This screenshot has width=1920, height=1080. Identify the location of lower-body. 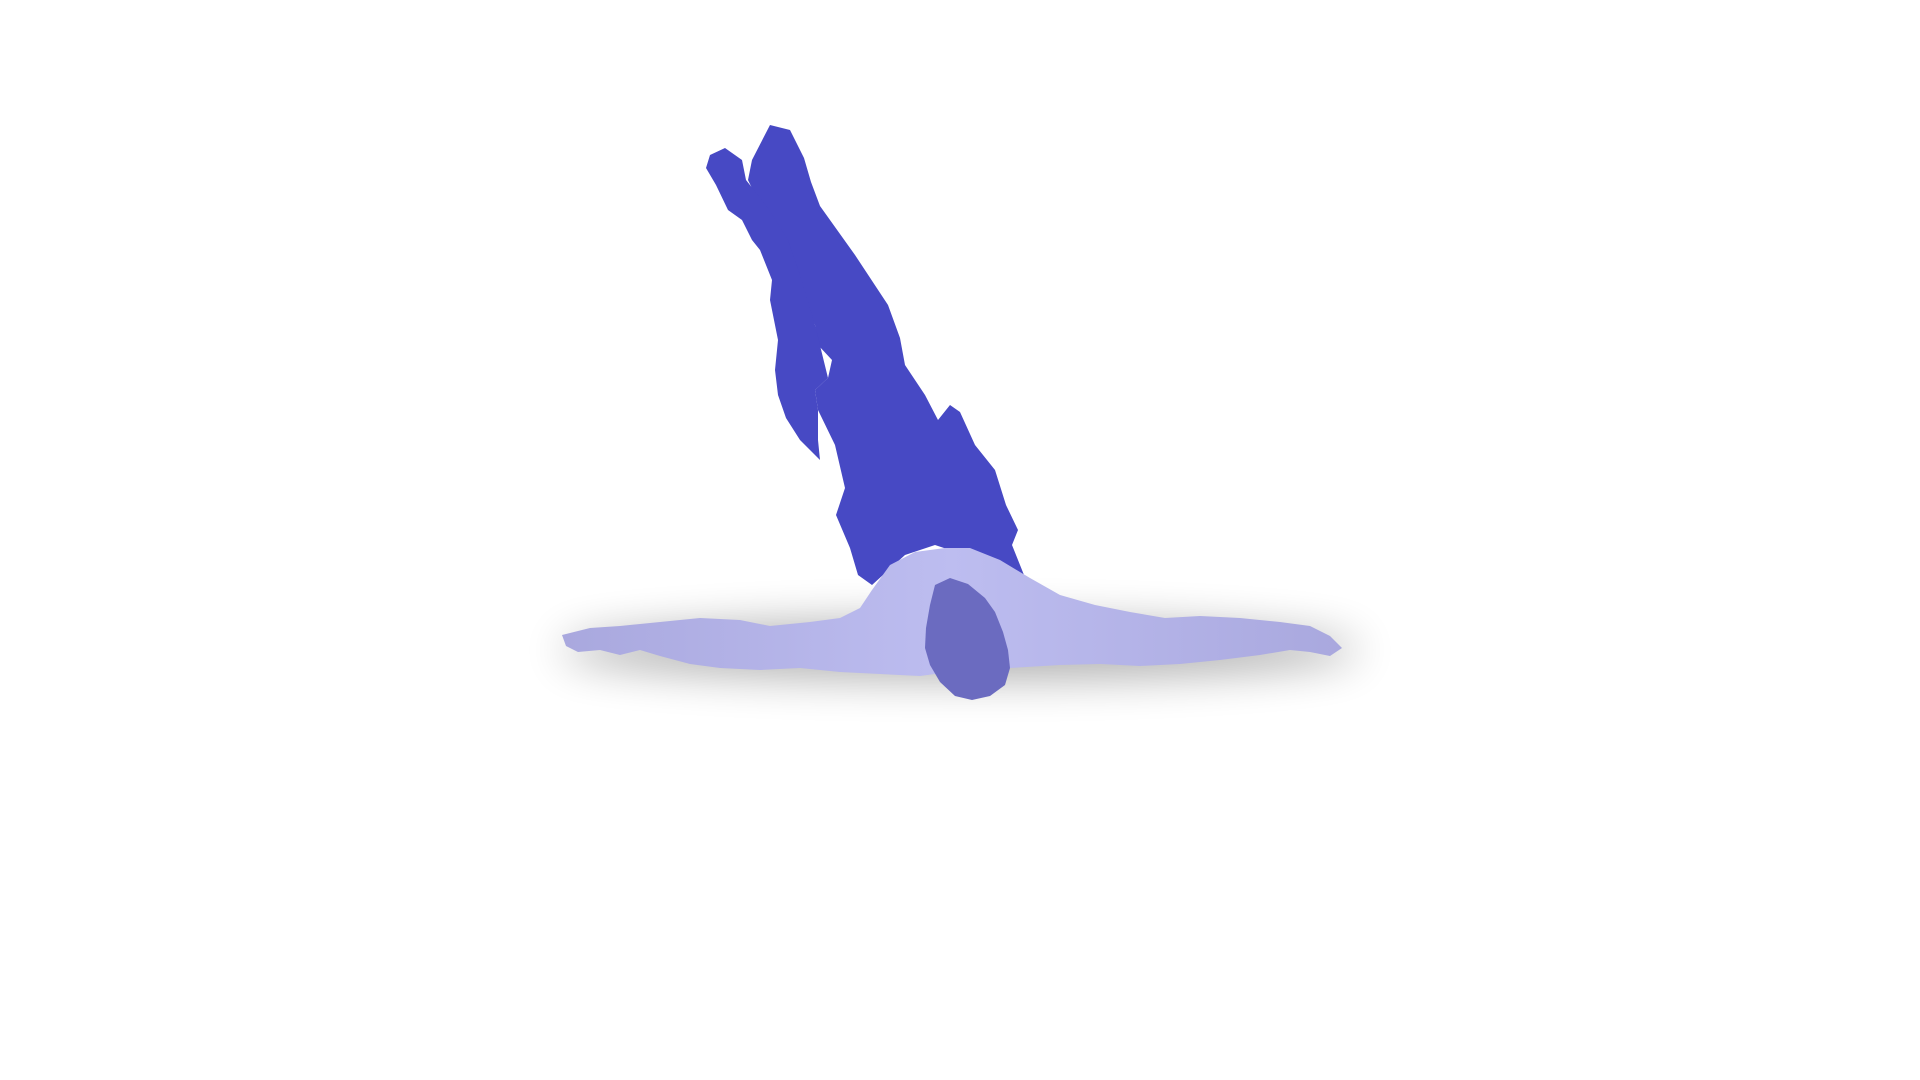
(866, 355).